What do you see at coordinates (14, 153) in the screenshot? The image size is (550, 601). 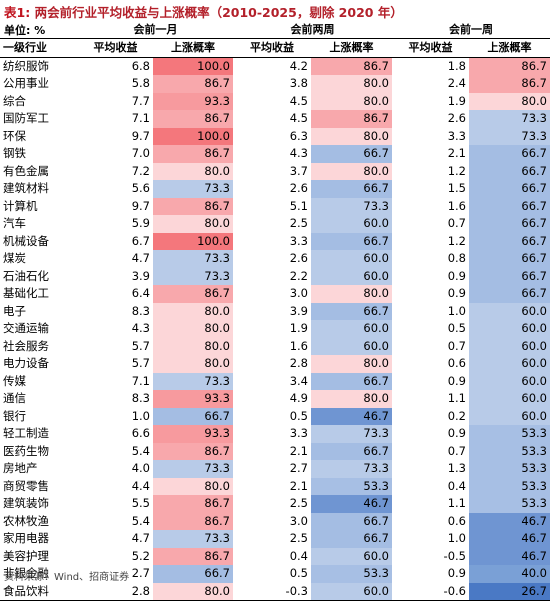 I see `industry-name: 钢铁` at bounding box center [14, 153].